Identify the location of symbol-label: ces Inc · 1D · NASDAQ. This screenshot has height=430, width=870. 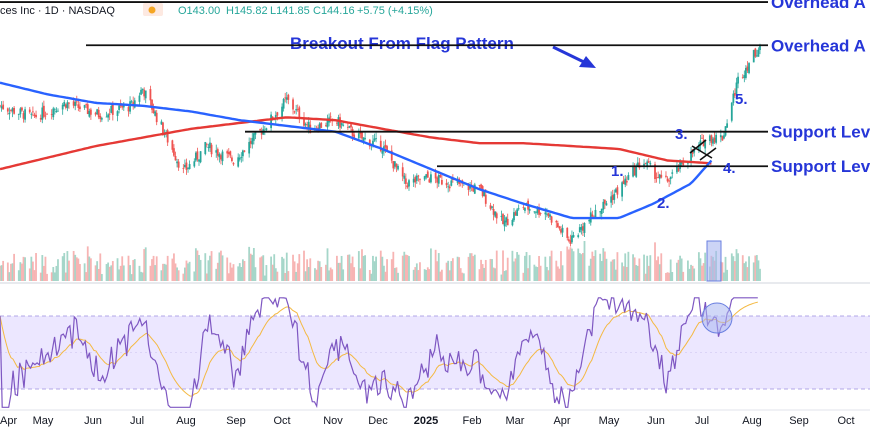
(57, 11).